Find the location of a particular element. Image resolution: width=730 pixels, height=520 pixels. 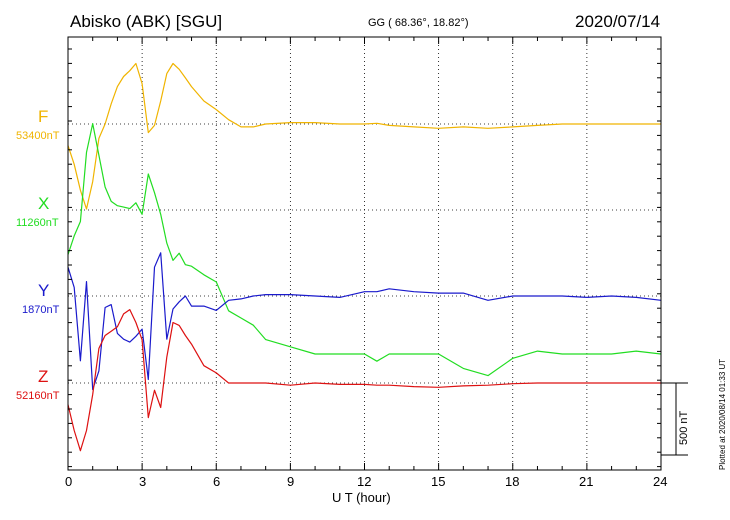

component-baseline-y: 1870nT is located at coordinates (41, 310).